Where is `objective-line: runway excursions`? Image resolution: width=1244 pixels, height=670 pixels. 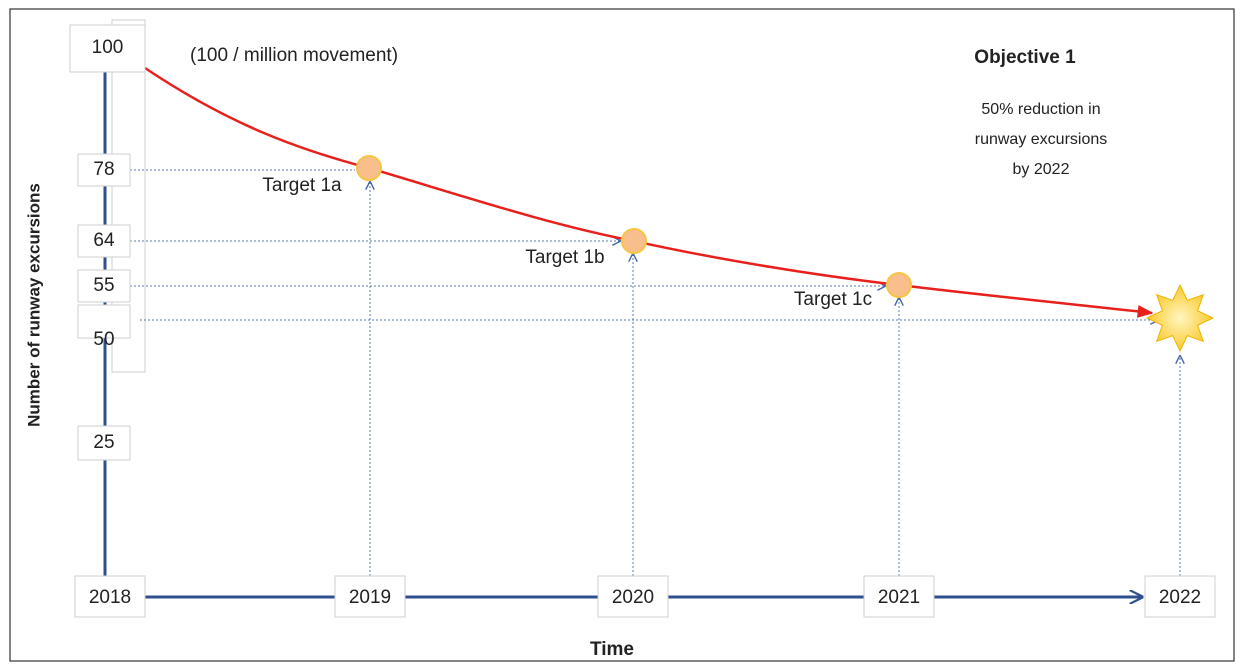
objective-line: runway excursions is located at coordinates (1041, 139).